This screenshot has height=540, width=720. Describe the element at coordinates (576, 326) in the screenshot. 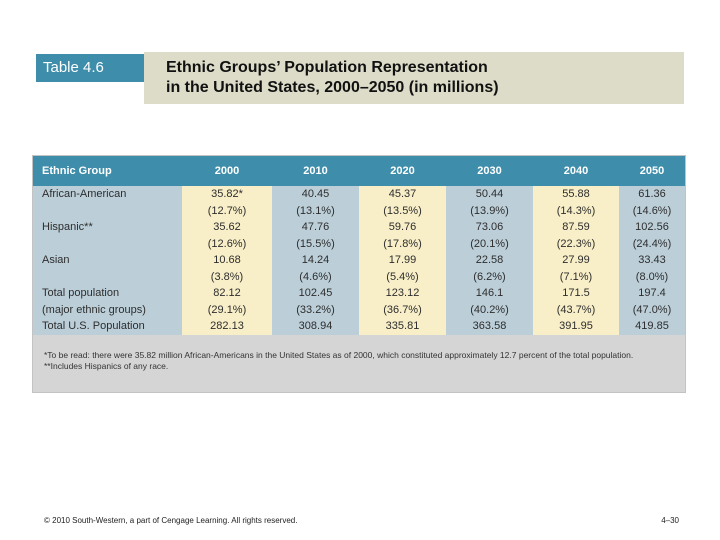

I see `value-cell: 391.95` at that location.